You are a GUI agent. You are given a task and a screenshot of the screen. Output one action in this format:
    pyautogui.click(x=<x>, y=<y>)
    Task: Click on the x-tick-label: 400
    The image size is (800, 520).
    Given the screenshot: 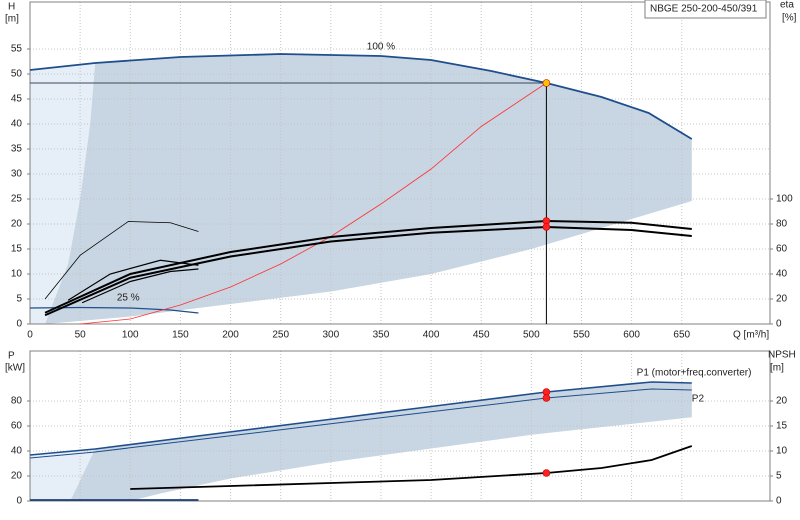 What is the action you would take?
    pyautogui.click(x=431, y=335)
    